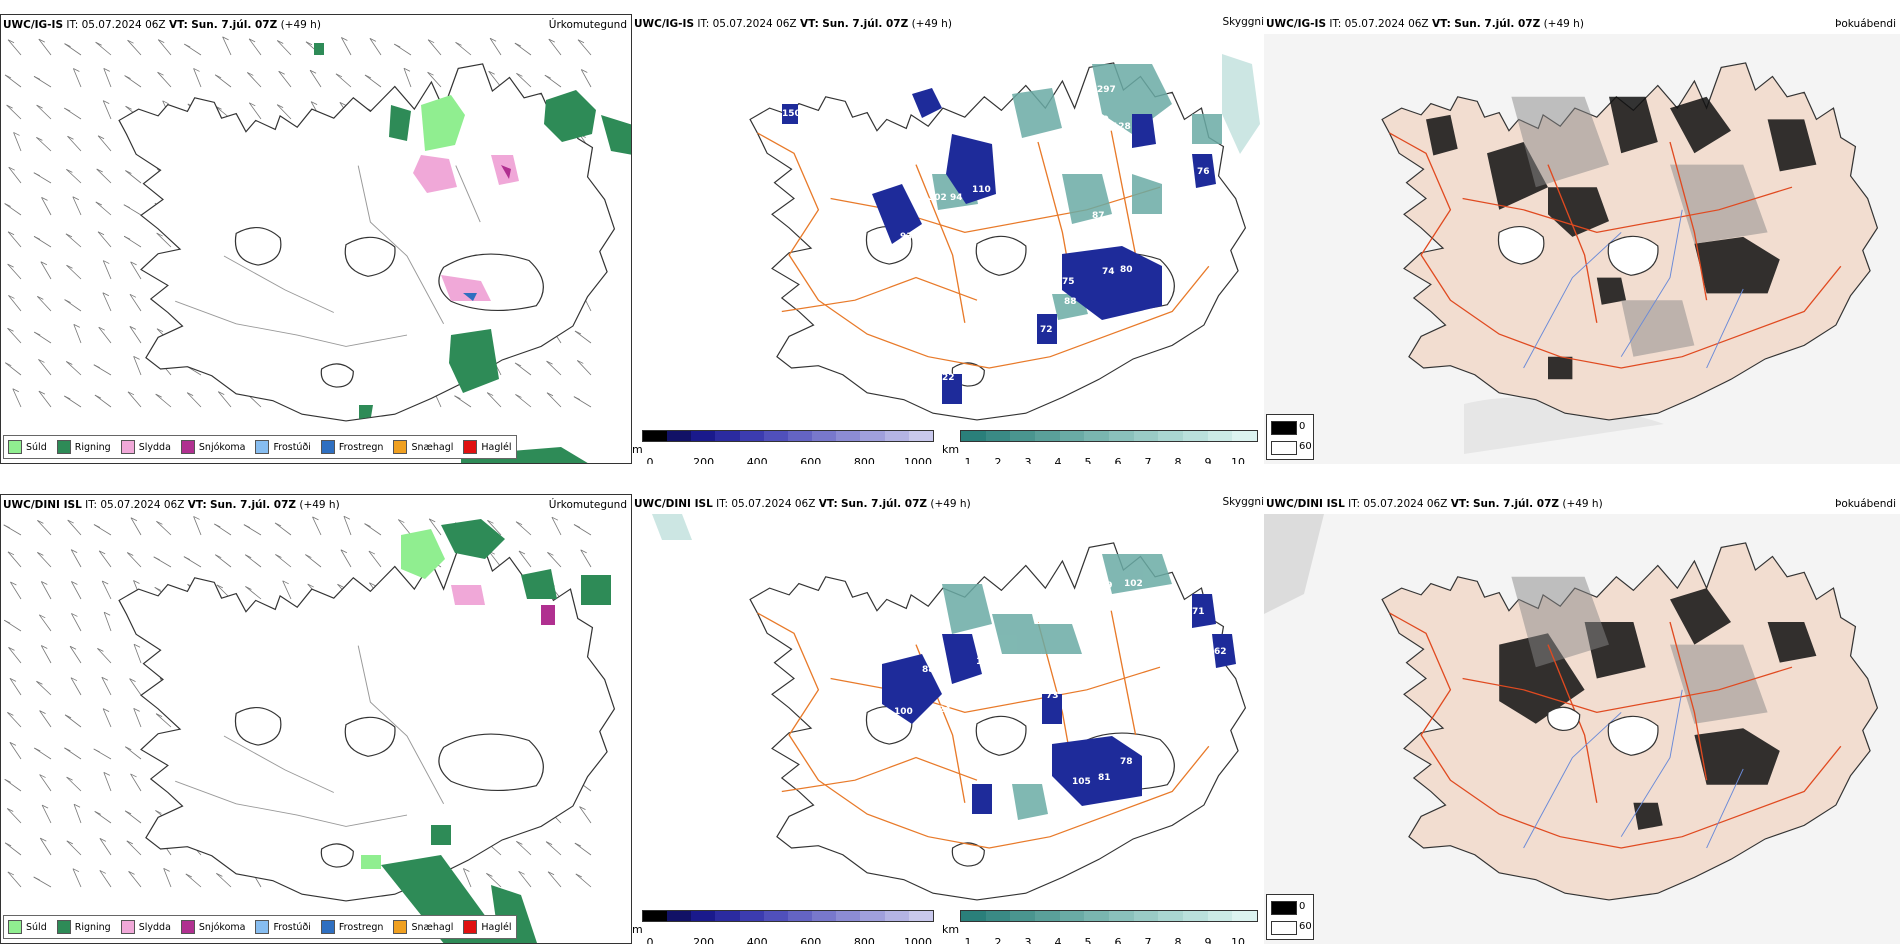  Describe the element at coordinates (791, 114) in the screenshot. I see `ceiling-label: 150` at that location.